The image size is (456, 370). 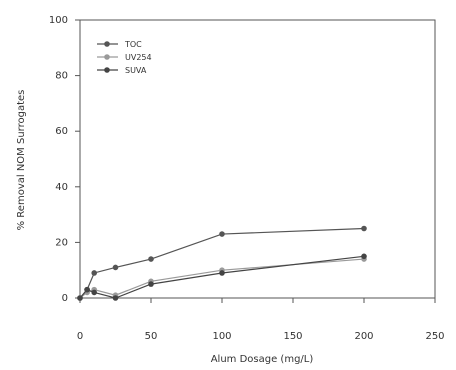 I want to click on x-tick-label: 0, so click(x=80, y=336).